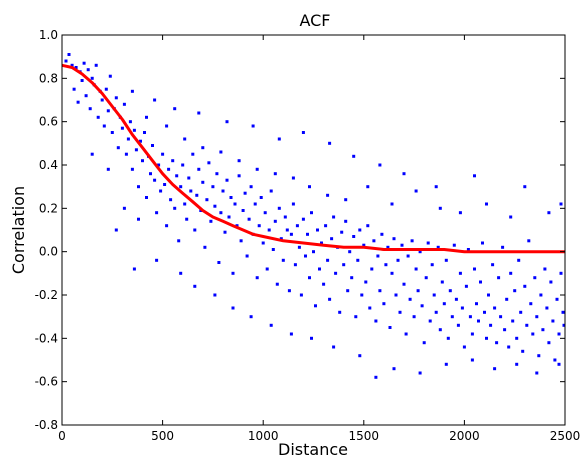 Image resolution: width=580 pixels, height=458 pixels. I want to click on y-tick-label: -0.6, so click(46, 382).